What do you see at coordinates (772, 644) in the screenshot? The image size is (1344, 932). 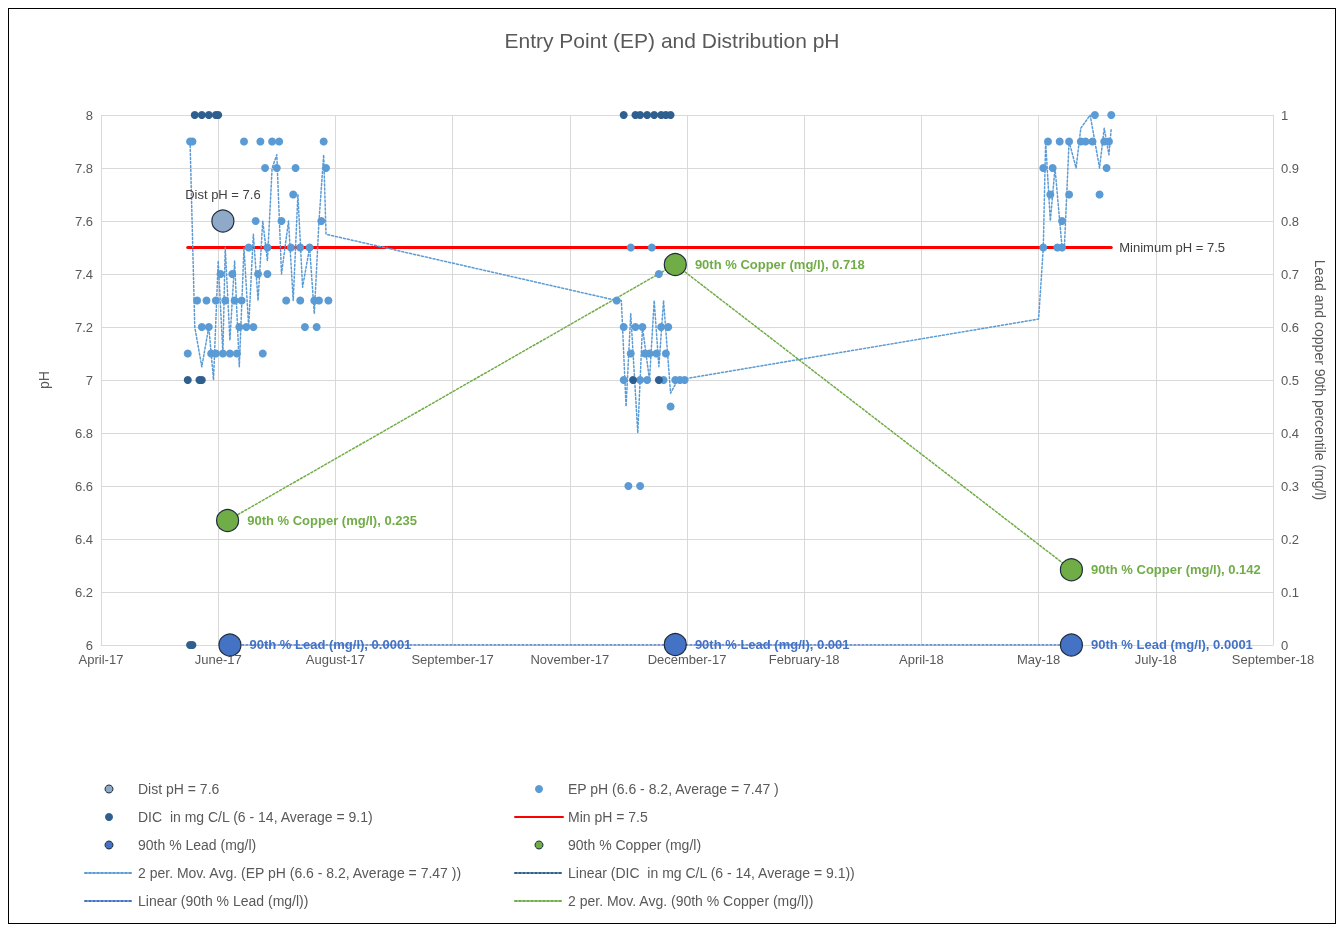 I see `data-label: 90th % Lead (mg/l), 0.001` at bounding box center [772, 644].